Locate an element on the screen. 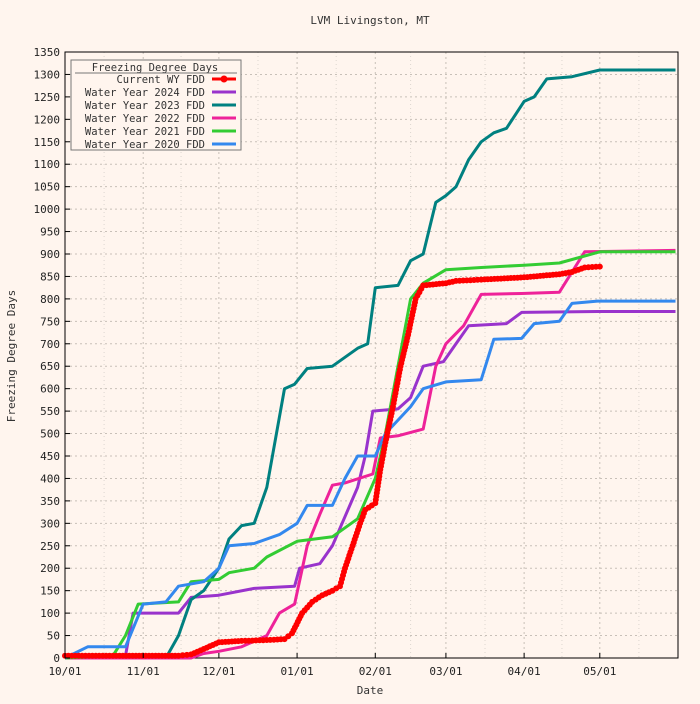 Image resolution: width=700 pixels, height=704 pixels. y-axis-label: Freezing Degree Days is located at coordinates (11, 356).